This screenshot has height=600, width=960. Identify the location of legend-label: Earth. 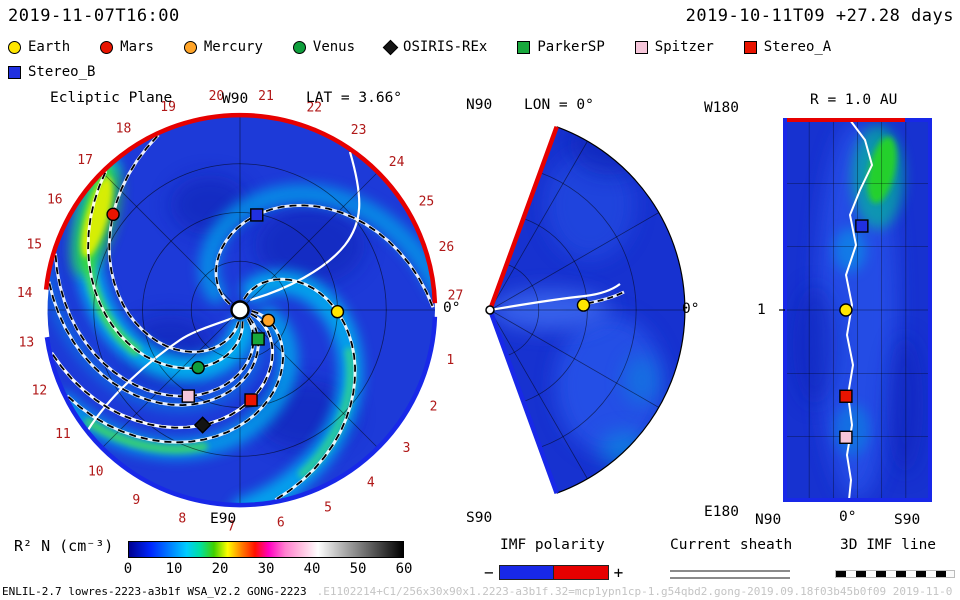
(49, 47).